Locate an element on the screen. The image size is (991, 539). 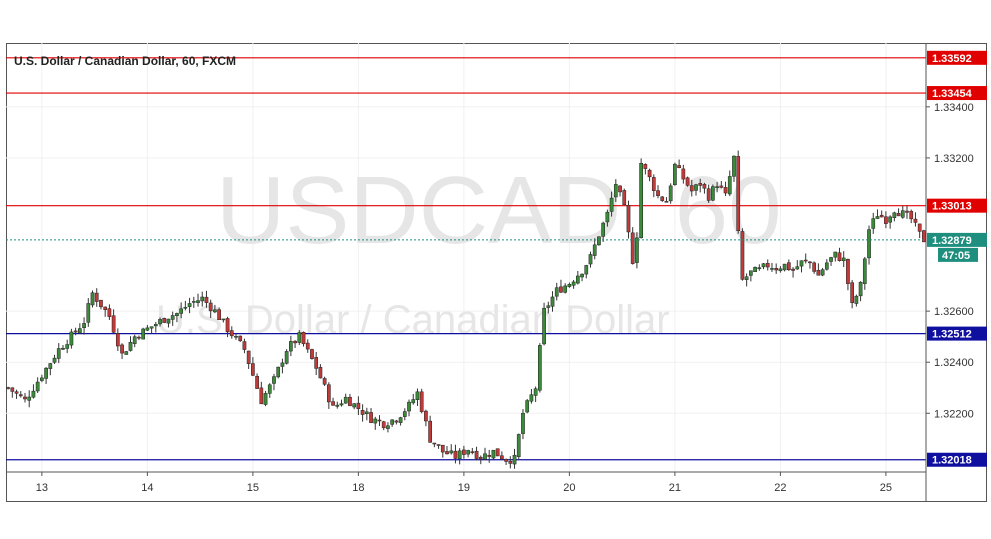
current-price-label: 1.32879 is located at coordinates (952, 241).